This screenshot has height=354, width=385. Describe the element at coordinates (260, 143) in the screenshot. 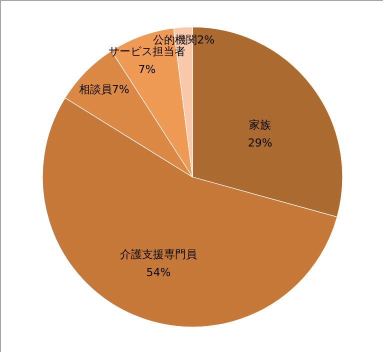

I see `data-label: 29%` at that location.